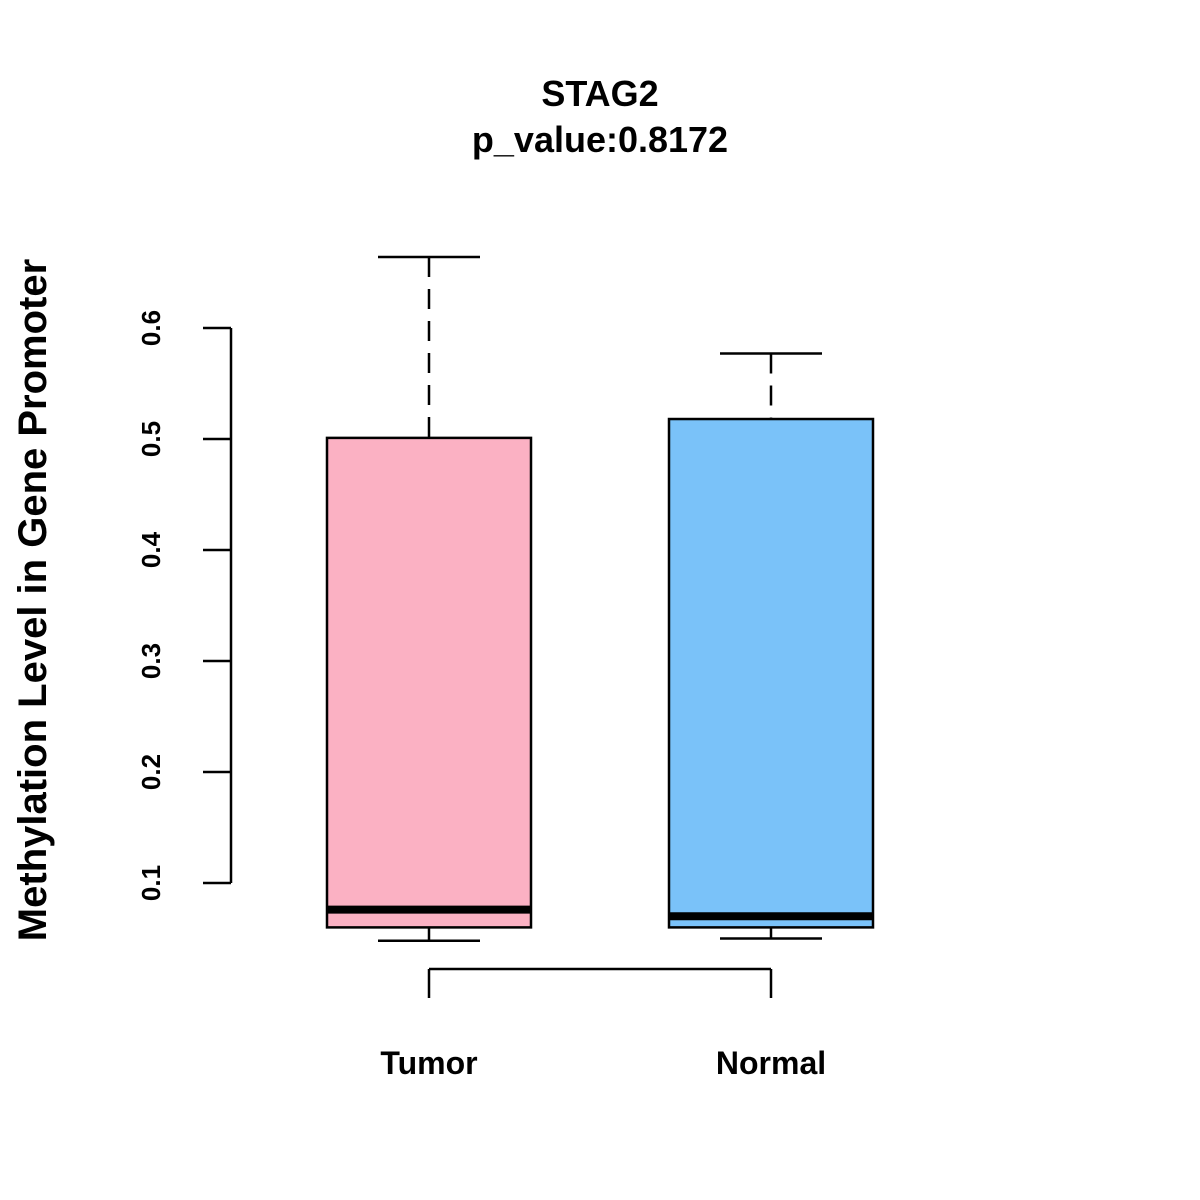  What do you see at coordinates (151, 661) in the screenshot?
I see `y-tick-label: 0.3` at bounding box center [151, 661].